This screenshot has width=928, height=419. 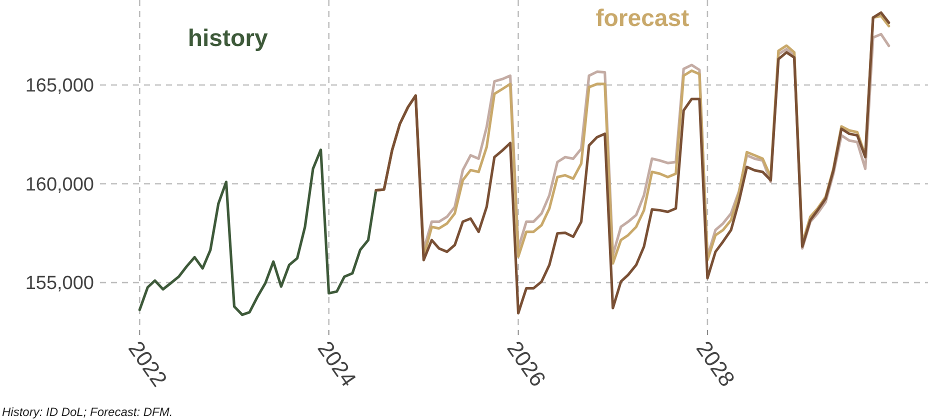 What do you see at coordinates (59, 185) in the screenshot?
I see `y-tick-label: 160,000` at bounding box center [59, 185].